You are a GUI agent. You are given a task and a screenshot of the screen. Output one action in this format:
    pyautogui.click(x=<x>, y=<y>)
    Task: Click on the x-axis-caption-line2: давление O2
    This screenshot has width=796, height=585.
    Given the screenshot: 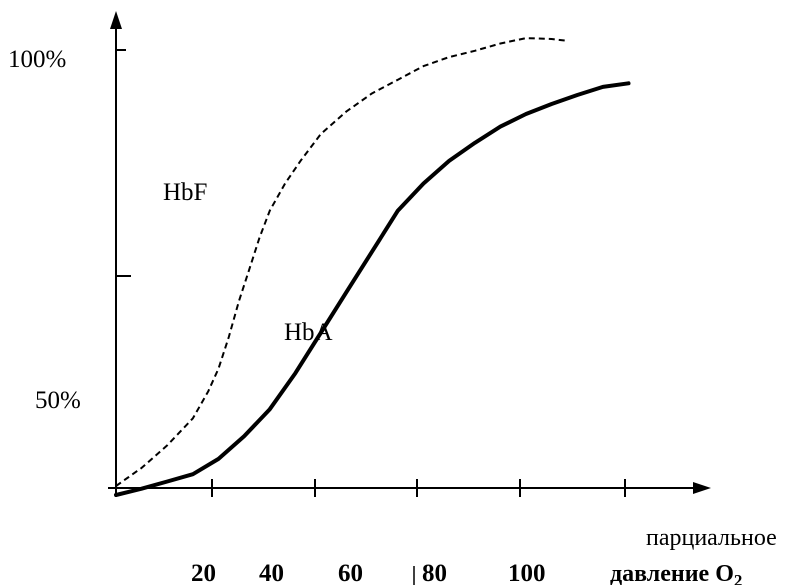 What is the action you would take?
    pyautogui.click(x=676, y=573)
    